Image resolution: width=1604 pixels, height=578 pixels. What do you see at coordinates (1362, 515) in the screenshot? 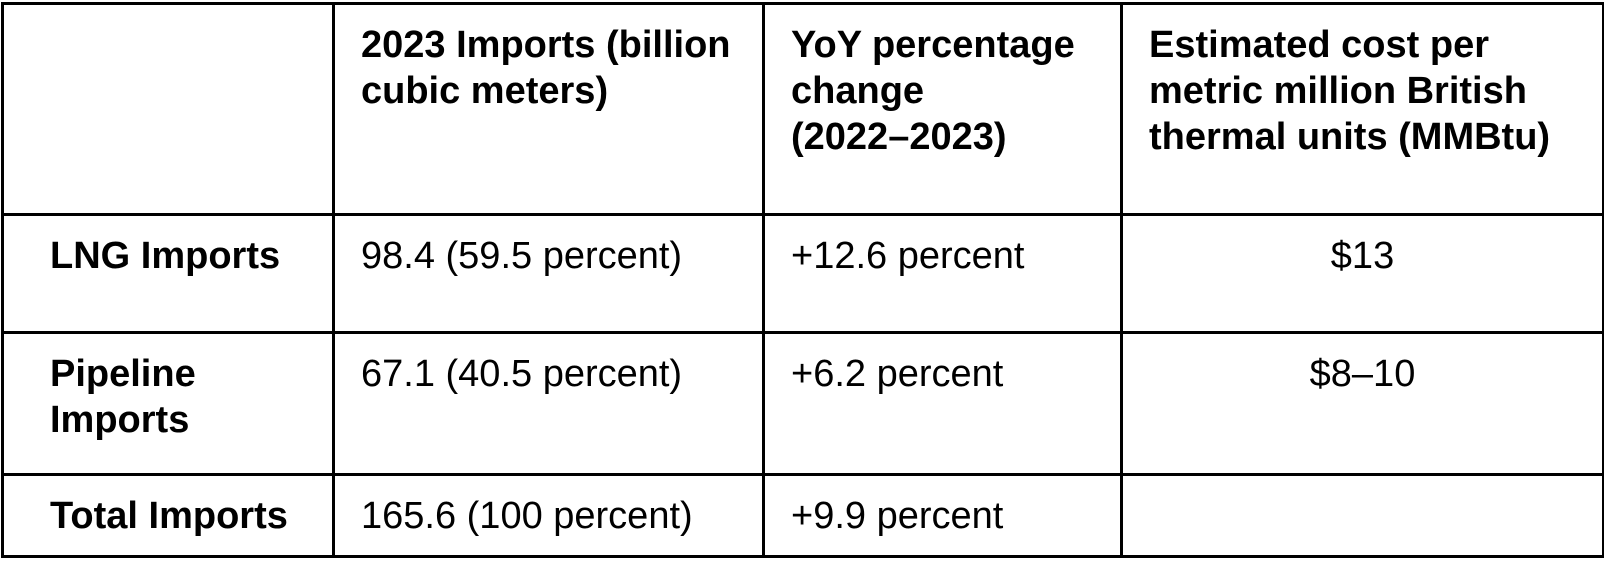
I see `cell-total-cost-per-mmbtu` at bounding box center [1362, 515].